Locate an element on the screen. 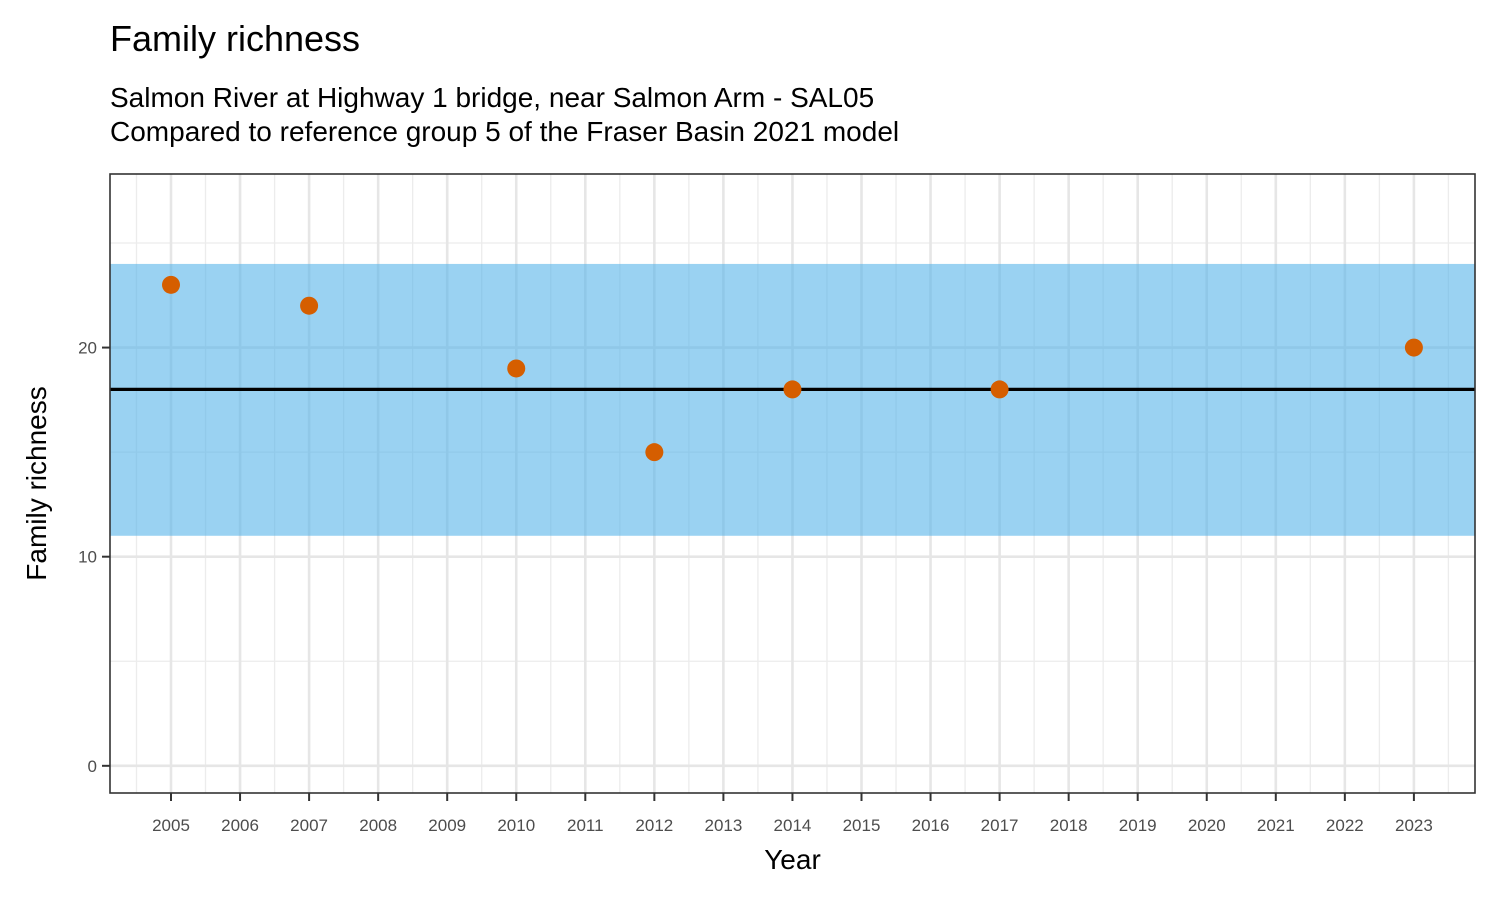  x-tick-label: 2021 is located at coordinates (1276, 825).